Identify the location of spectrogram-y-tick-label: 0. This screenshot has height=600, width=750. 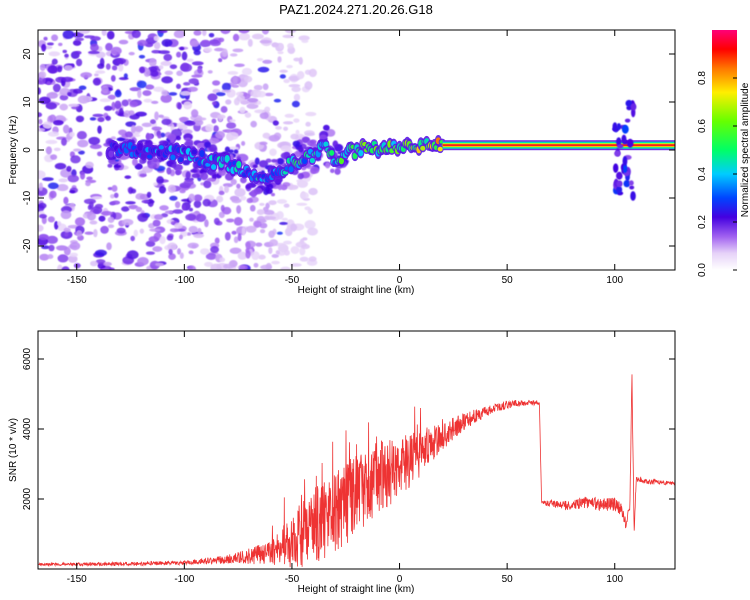
(27, 150).